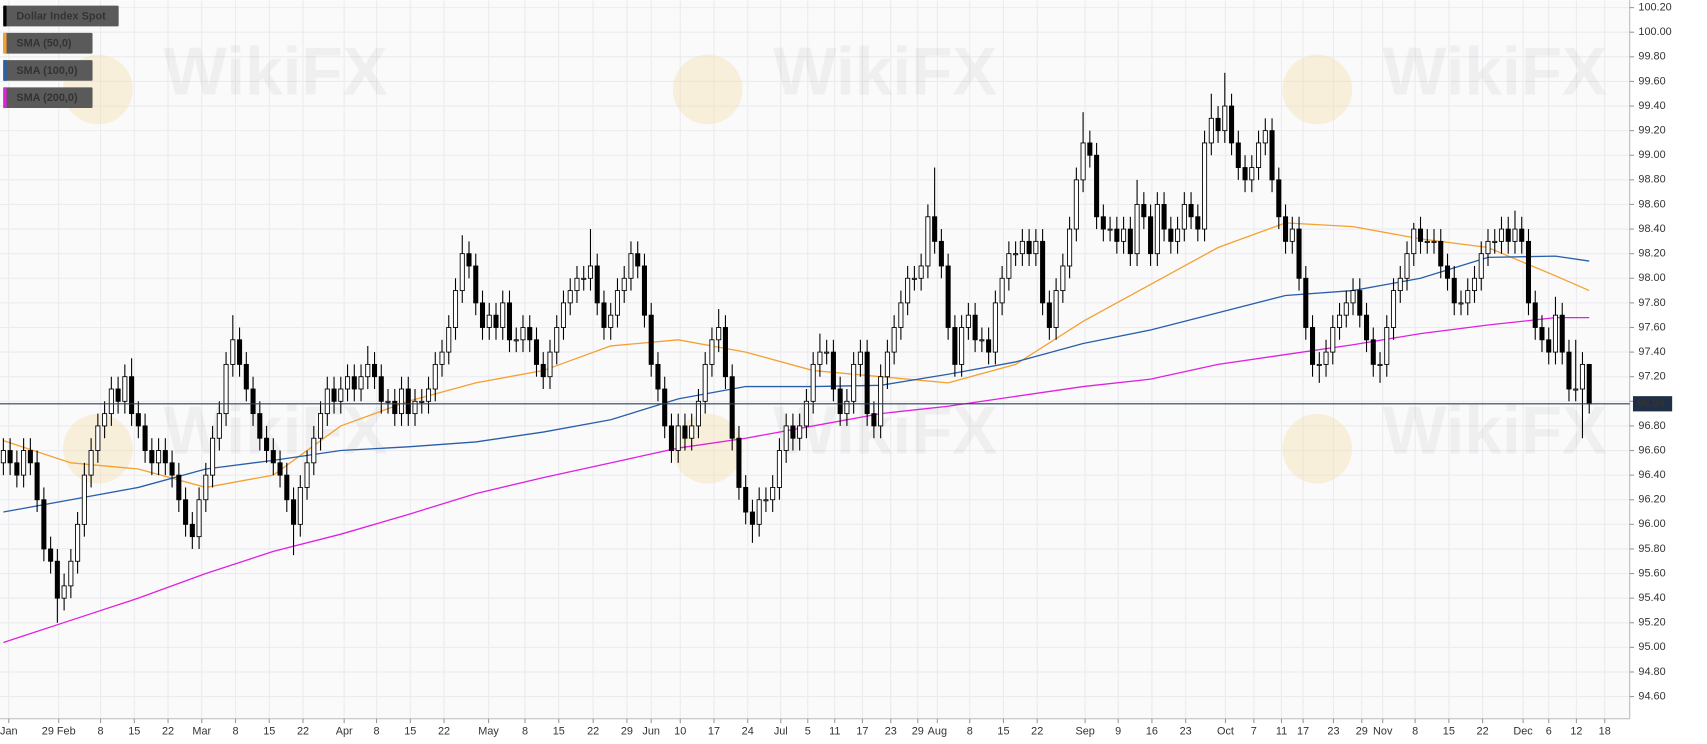 This screenshot has width=1707, height=744. Describe the element at coordinates (1651, 475) in the screenshot. I see `y-tick-label: 96.40` at that location.